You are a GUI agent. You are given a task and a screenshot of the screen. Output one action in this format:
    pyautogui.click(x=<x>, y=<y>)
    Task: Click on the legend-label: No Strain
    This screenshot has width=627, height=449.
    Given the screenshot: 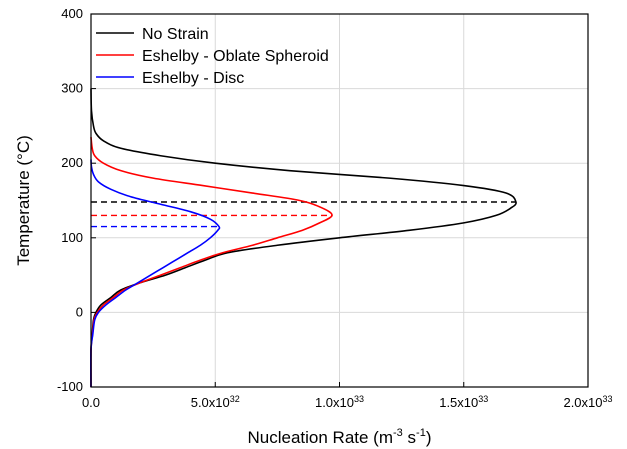 What is the action you would take?
    pyautogui.click(x=175, y=34)
    